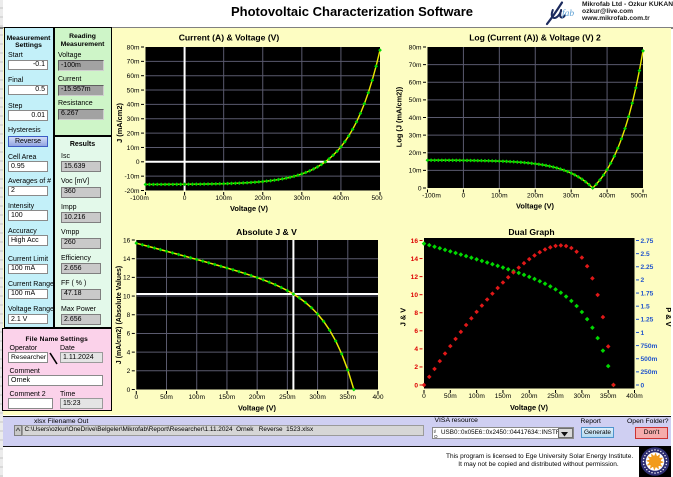  What do you see at coordinates (647, 267) in the screenshot?
I see `svg-text: 2.25` at bounding box center [647, 267].